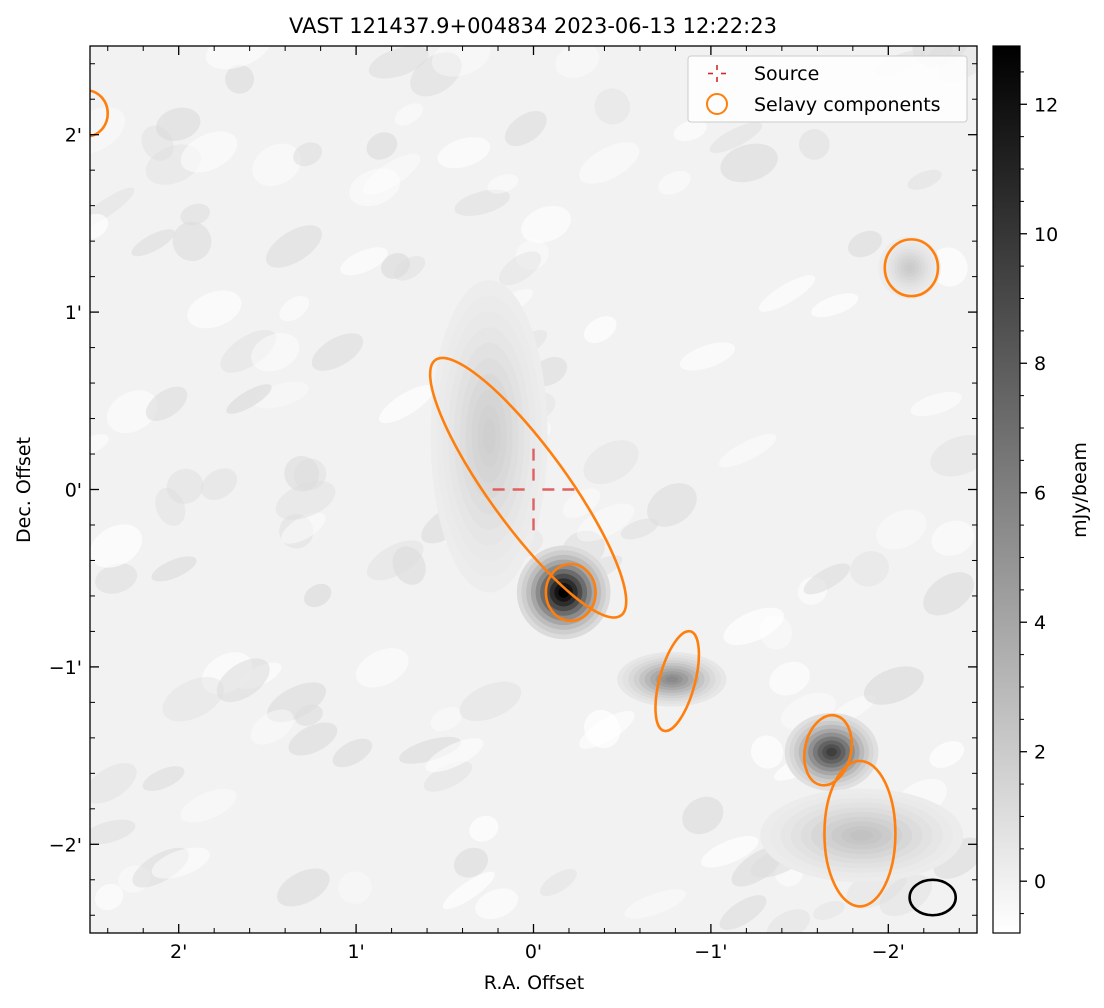  What do you see at coordinates (534, 983) in the screenshot?
I see `x-axis-label: R.A. Offset` at bounding box center [534, 983].